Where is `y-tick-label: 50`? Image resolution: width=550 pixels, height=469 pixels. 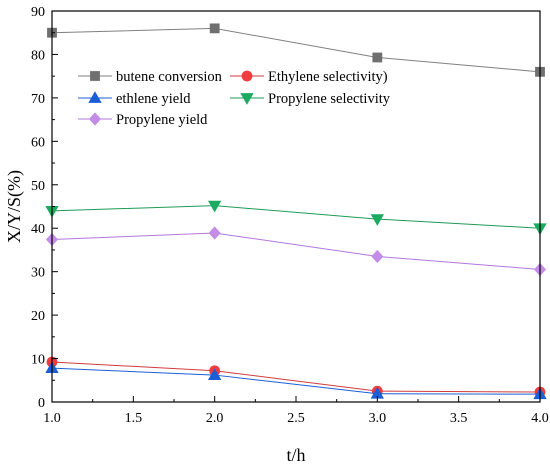
y-tick-label: 50 is located at coordinates (38, 186).